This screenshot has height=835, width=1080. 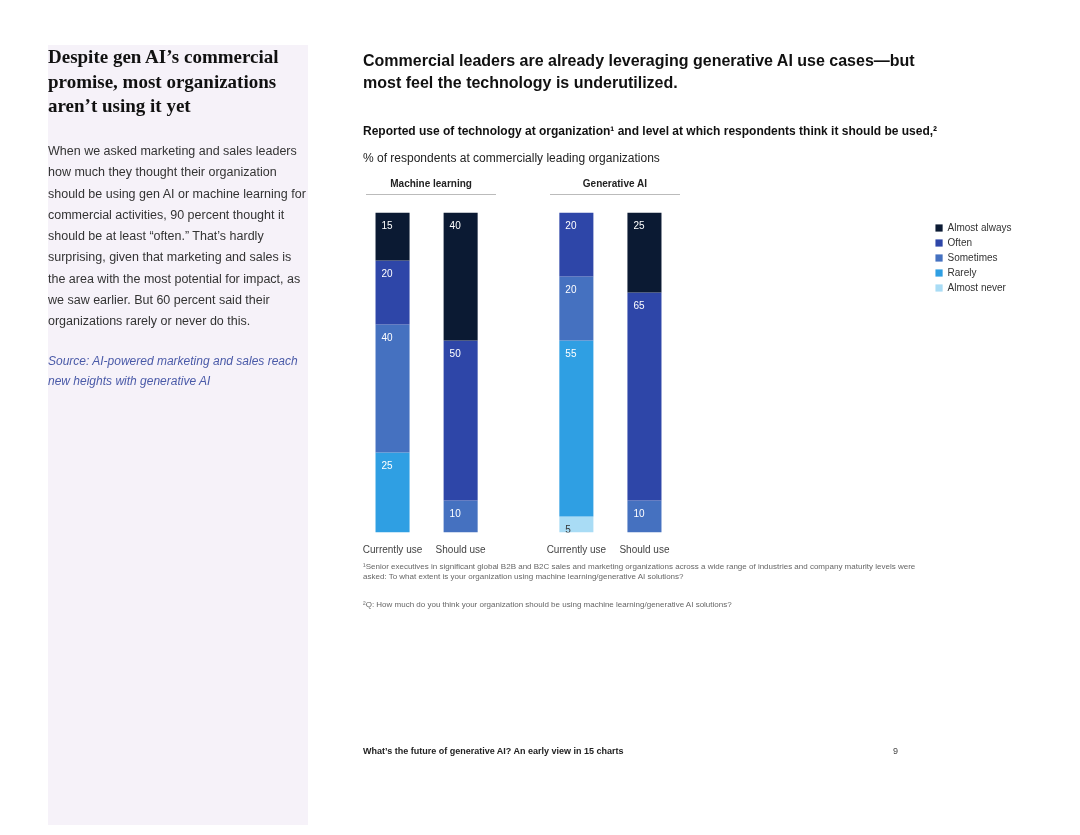 What do you see at coordinates (962, 273) in the screenshot?
I see `legend-label: Rarely` at bounding box center [962, 273].